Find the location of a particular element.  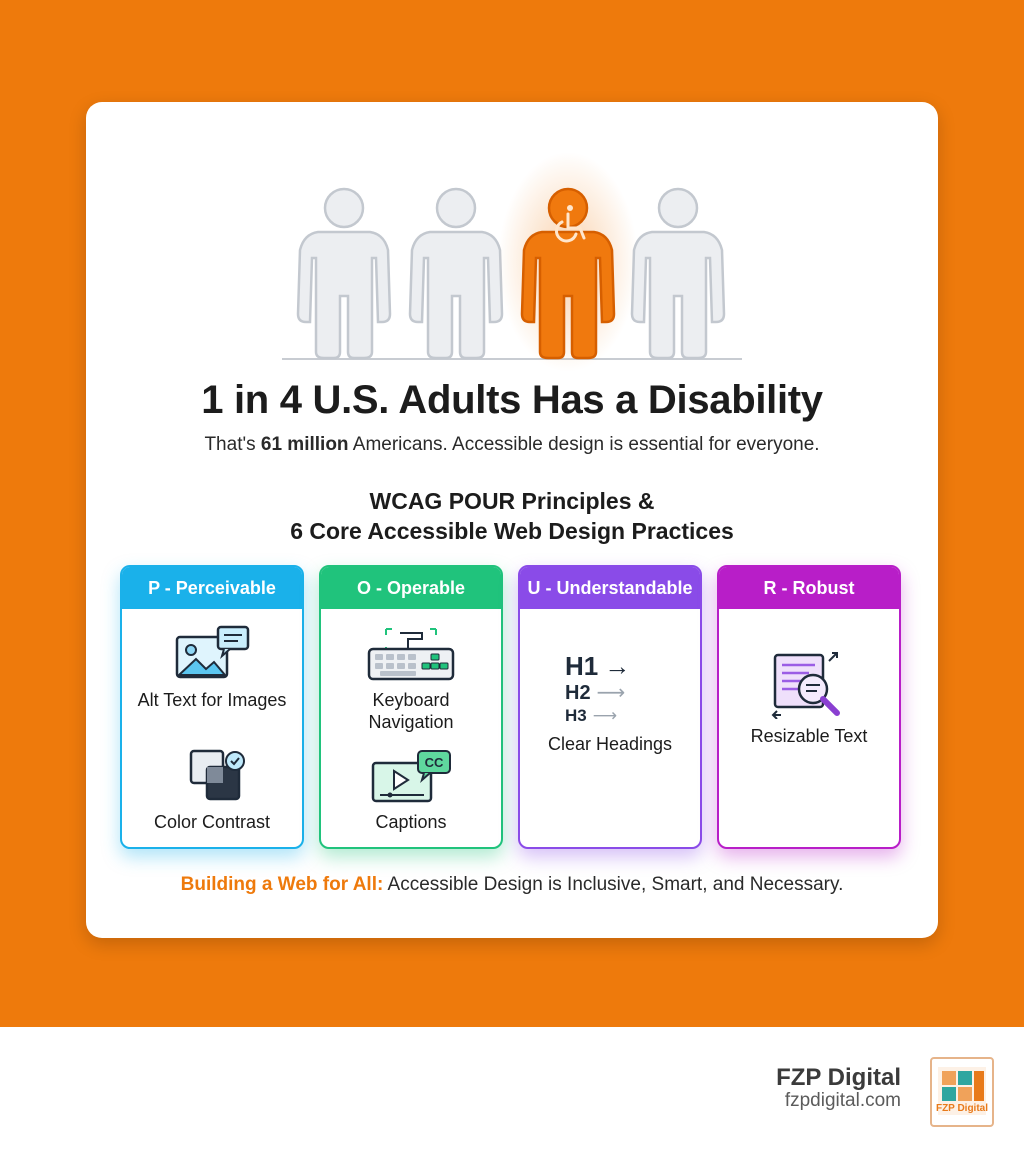

people-illustration is located at coordinates (512, 262).